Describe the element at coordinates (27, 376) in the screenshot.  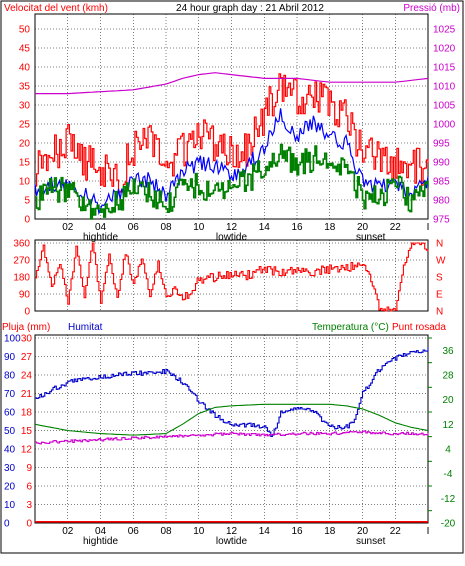
I see `rain-tick-label: 24` at that location.